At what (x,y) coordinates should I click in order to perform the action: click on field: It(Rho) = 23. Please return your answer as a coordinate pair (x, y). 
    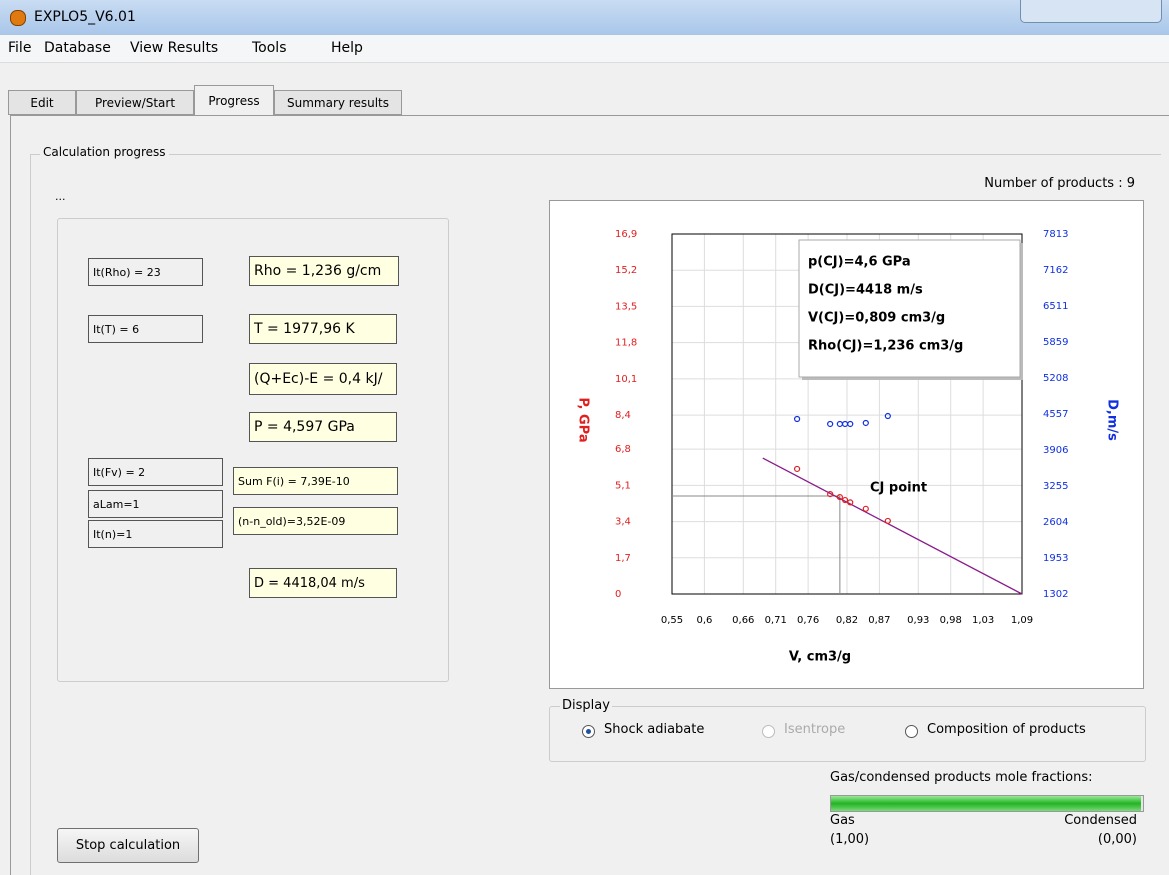
    Looking at the image, I should click on (145, 272).